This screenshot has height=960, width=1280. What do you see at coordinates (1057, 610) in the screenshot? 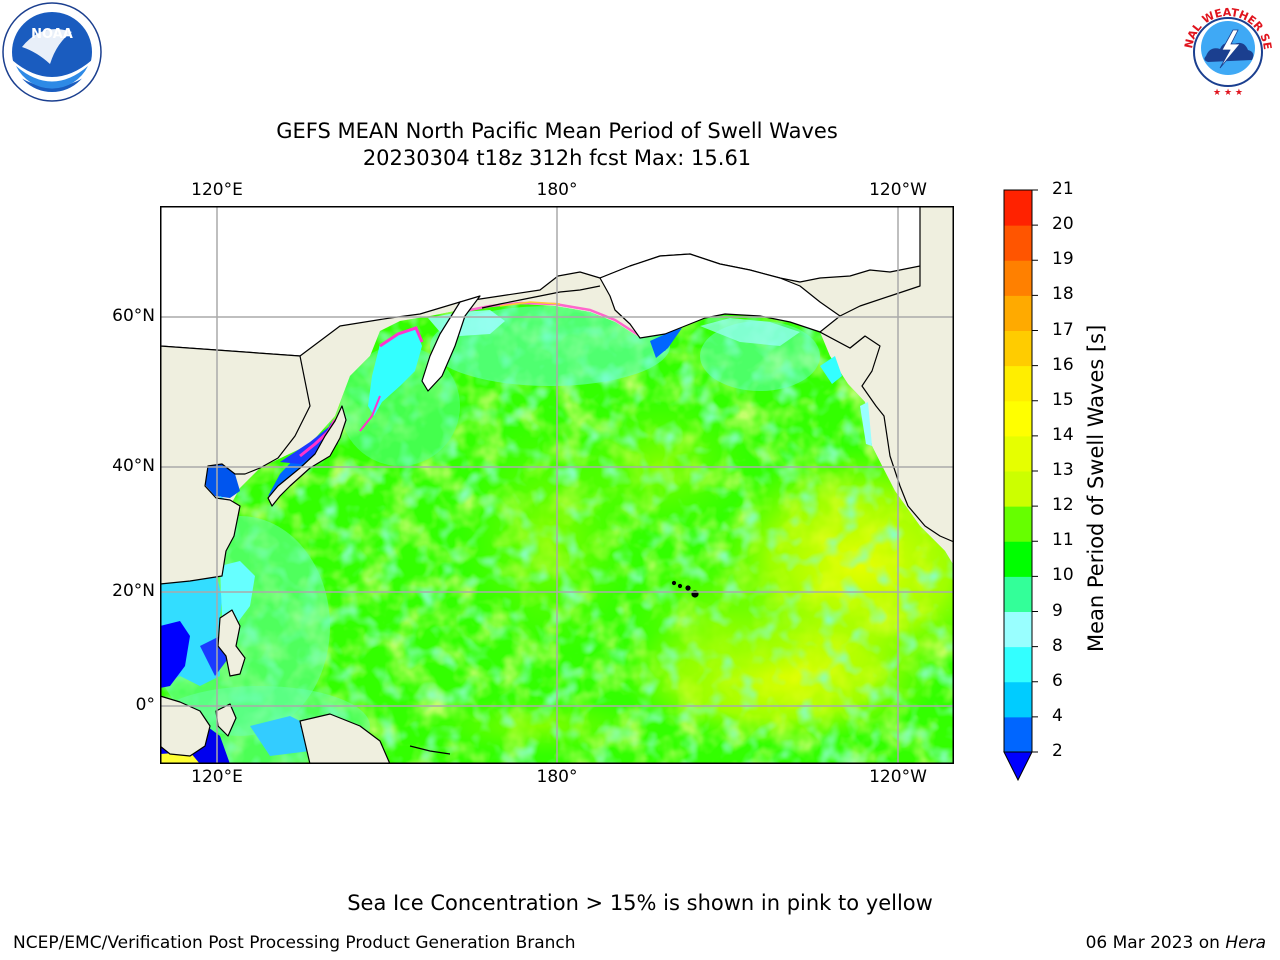
I see `colorbar-tick-label: 9` at bounding box center [1057, 610].